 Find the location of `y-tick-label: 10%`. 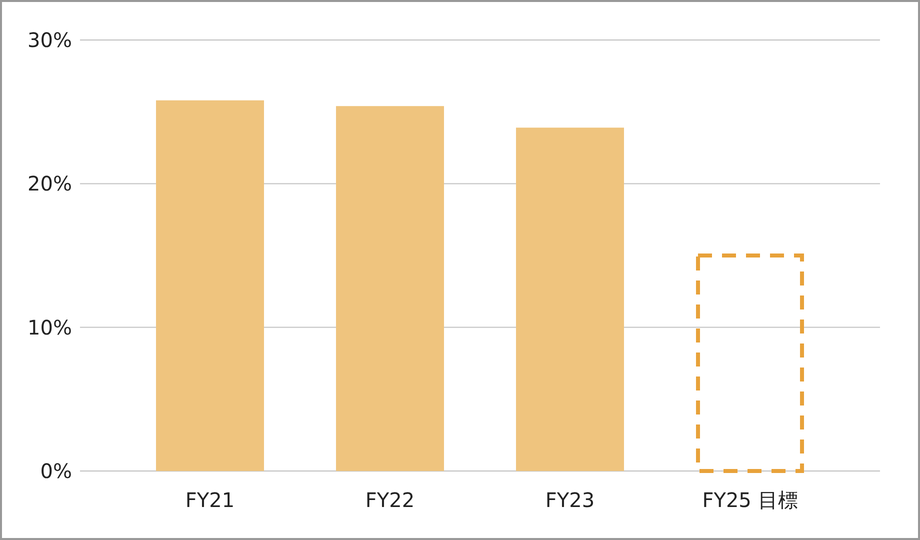

y-tick-label: 10% is located at coordinates (50, 327).